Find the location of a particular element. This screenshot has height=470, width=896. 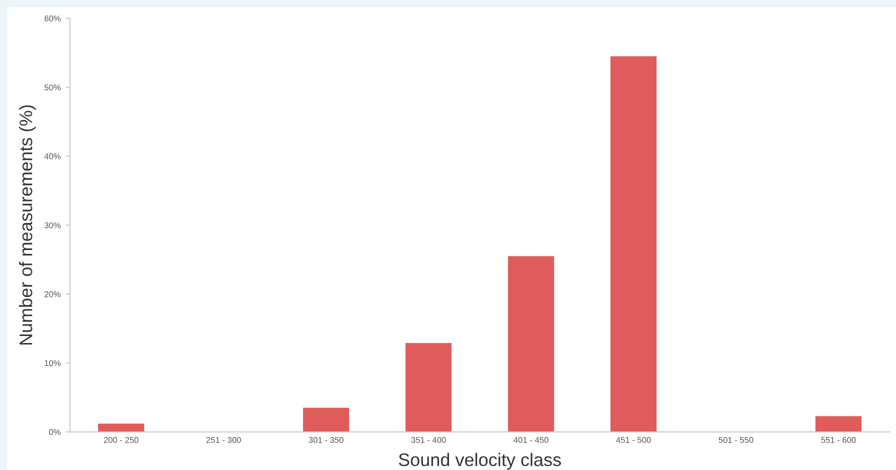

x-tick-label: 501 - 550 is located at coordinates (736, 440).